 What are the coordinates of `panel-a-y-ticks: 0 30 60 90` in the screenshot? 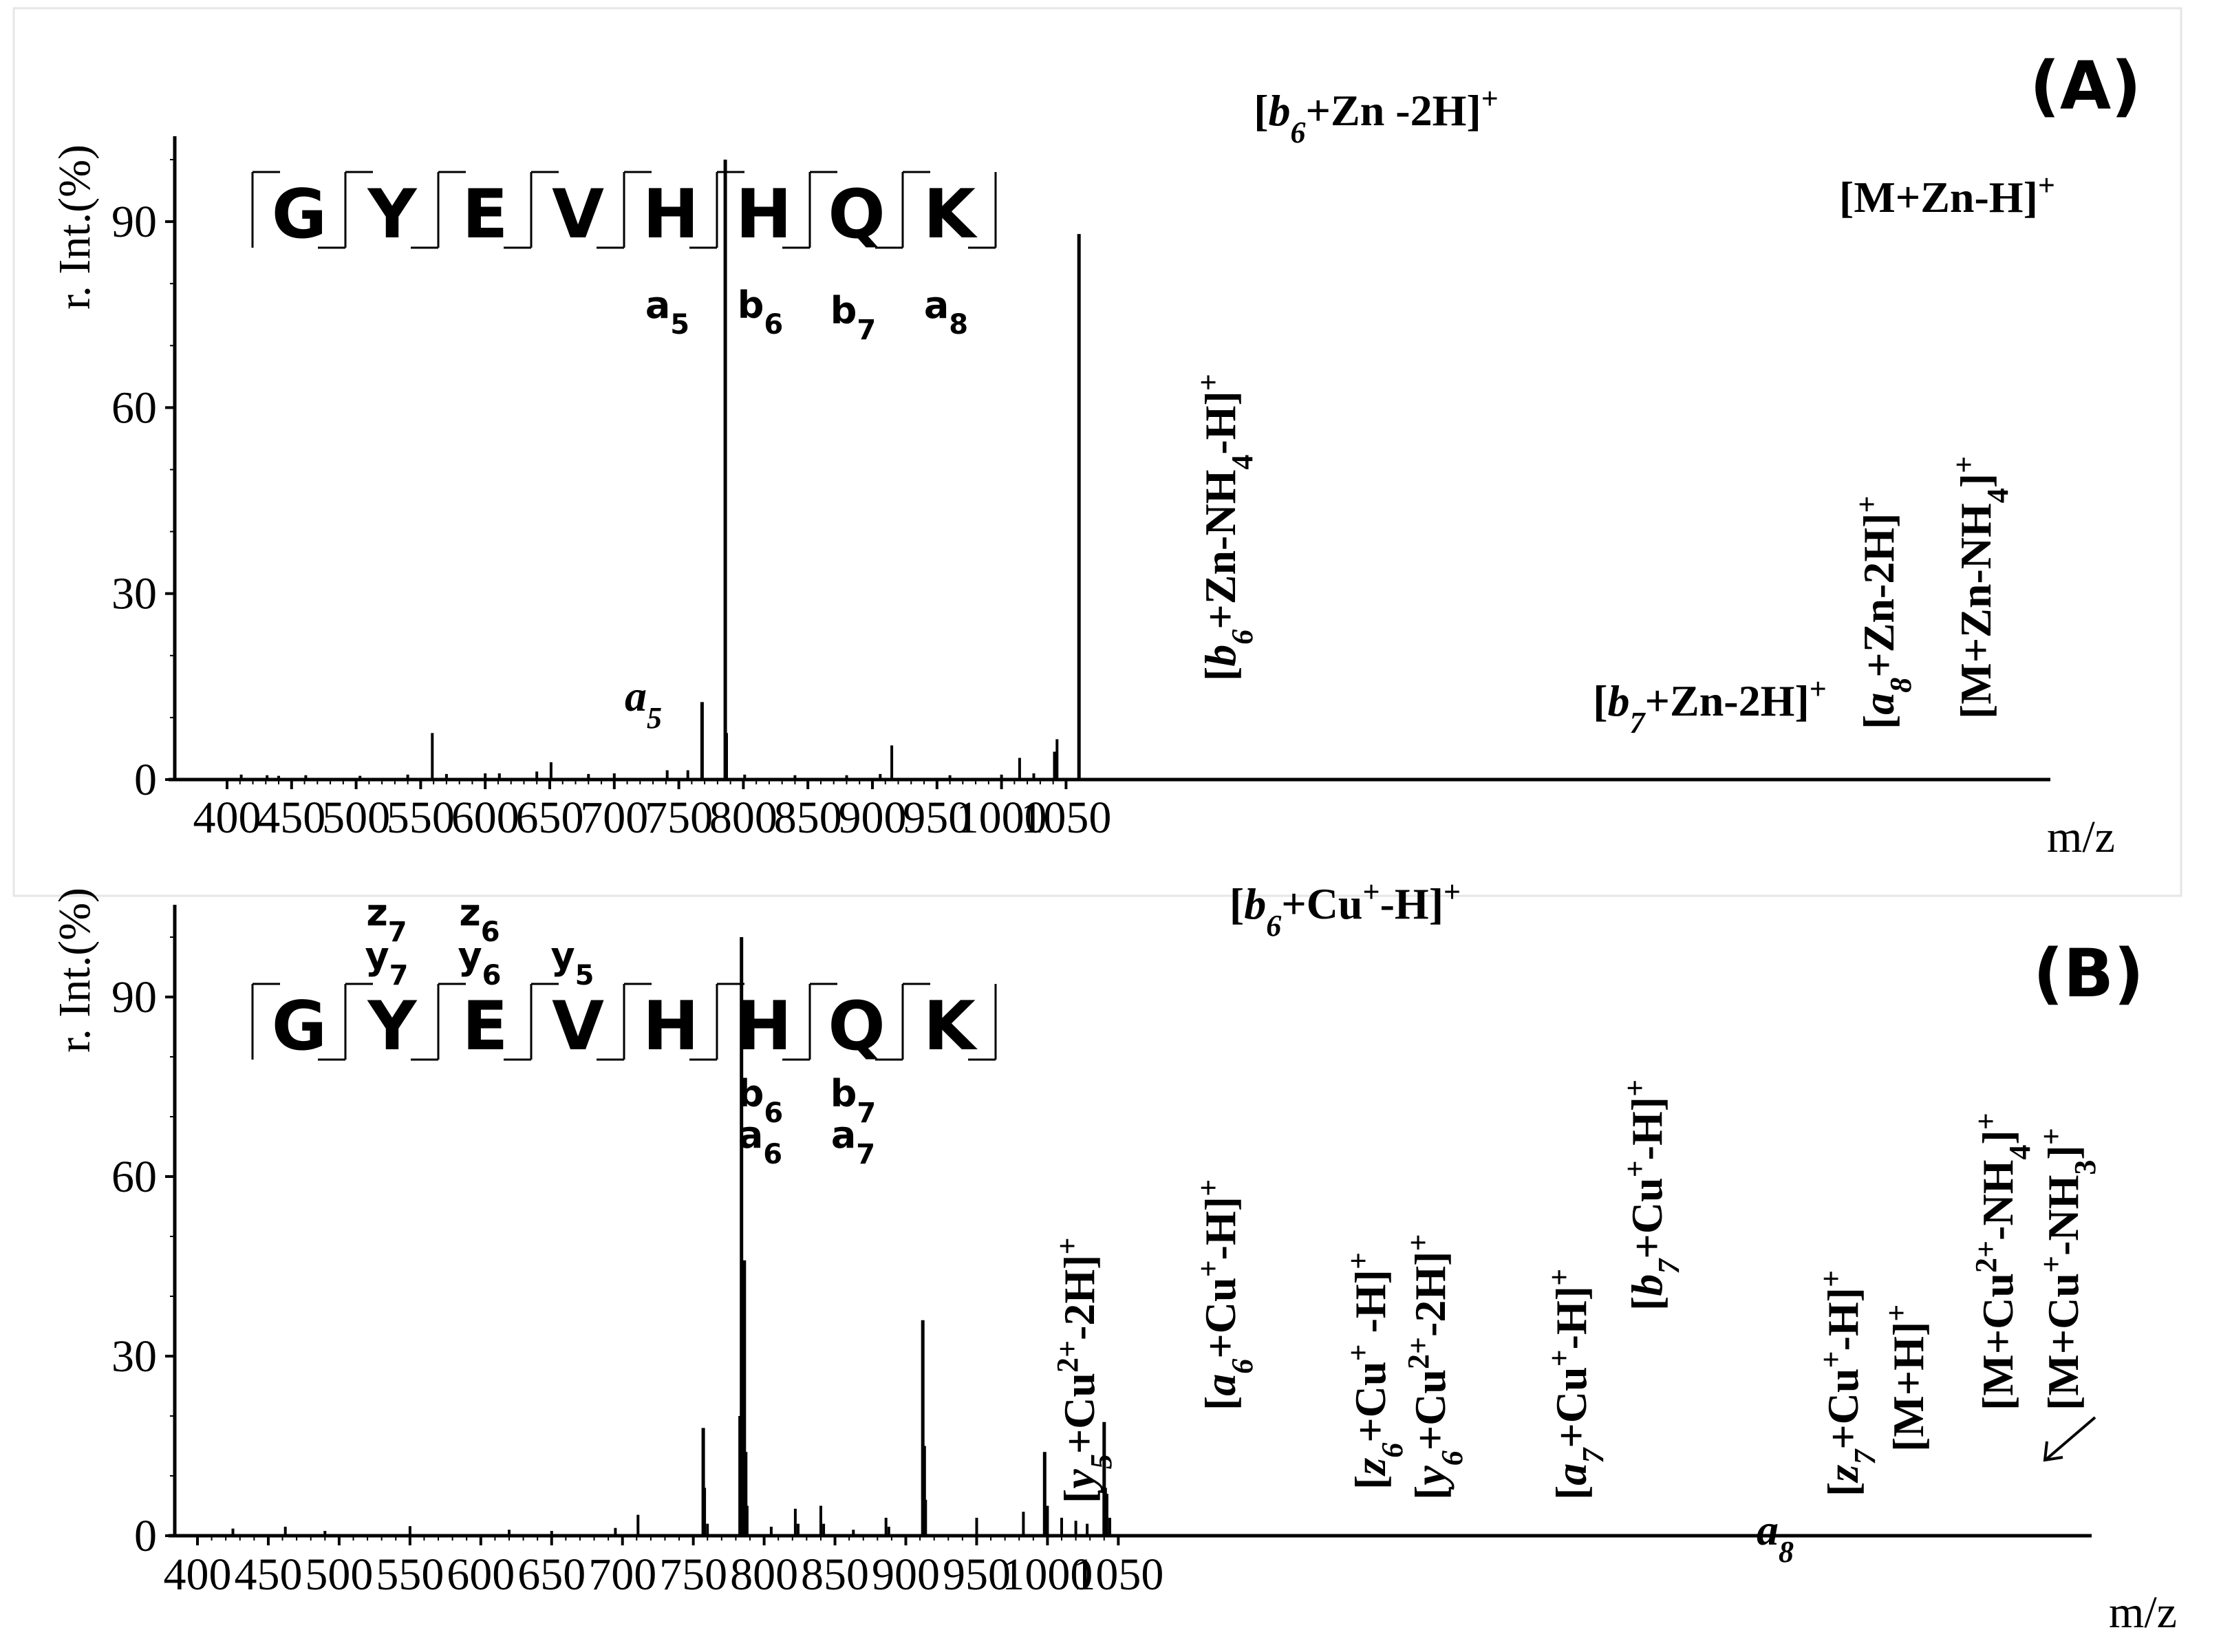 It's located at (143, 482).